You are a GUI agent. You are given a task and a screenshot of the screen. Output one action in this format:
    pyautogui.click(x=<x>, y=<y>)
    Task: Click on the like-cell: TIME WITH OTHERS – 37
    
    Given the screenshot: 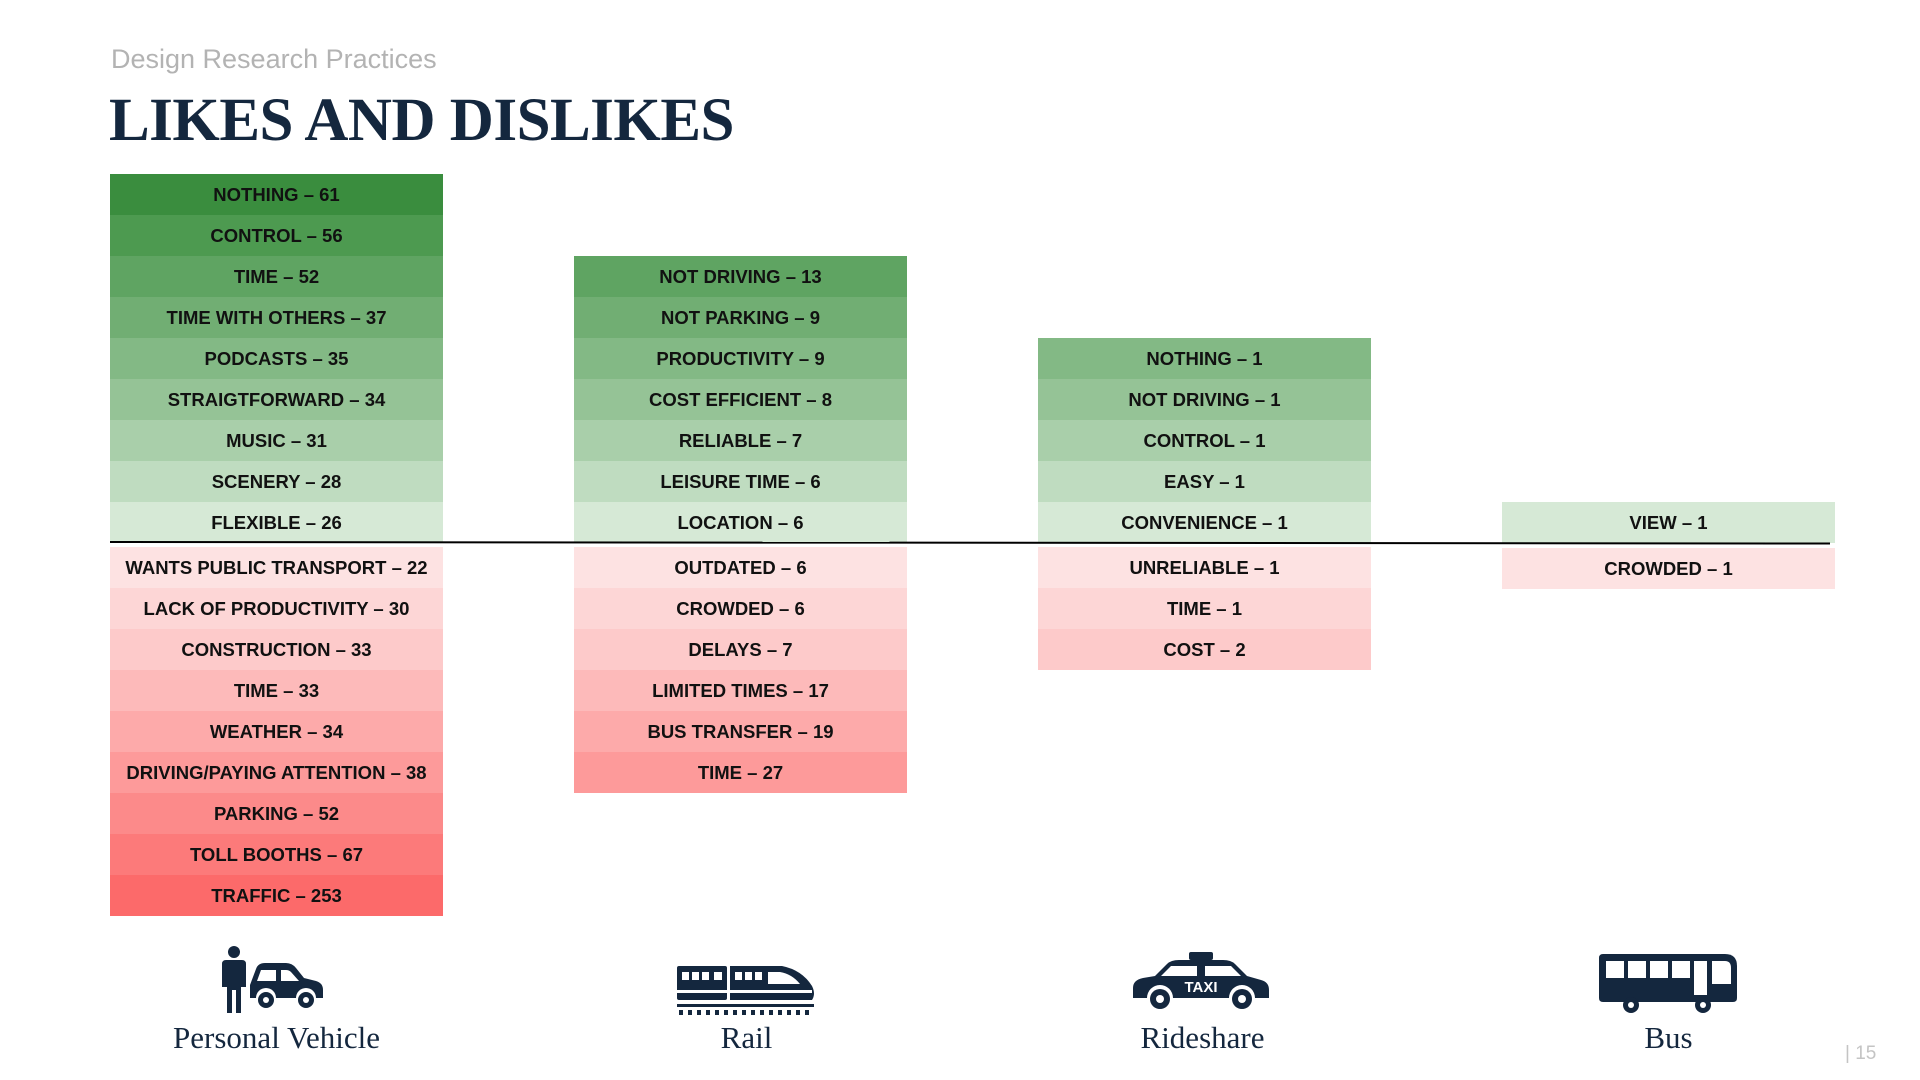 What is the action you would take?
    pyautogui.click(x=276, y=317)
    